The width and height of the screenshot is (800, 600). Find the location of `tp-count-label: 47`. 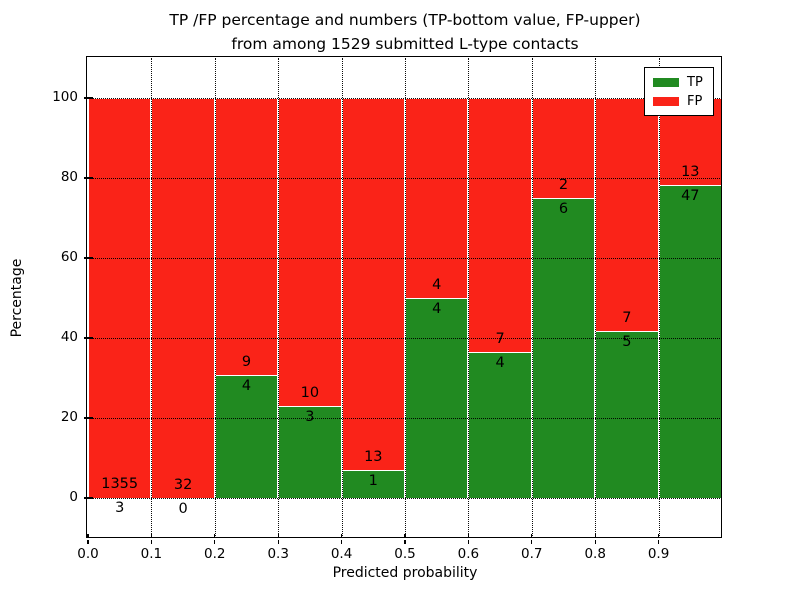

tp-count-label: 47 is located at coordinates (690, 195).